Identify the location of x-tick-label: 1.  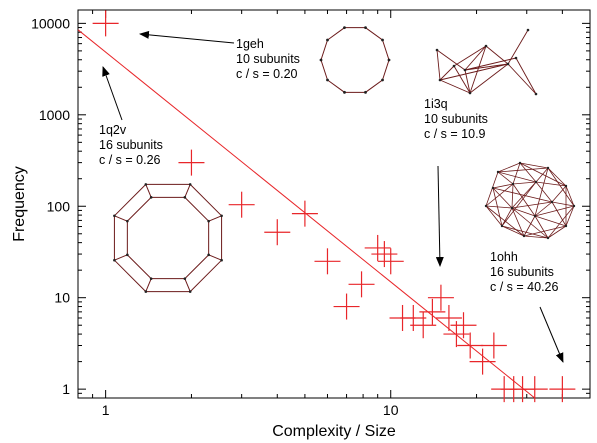
(106, 410).